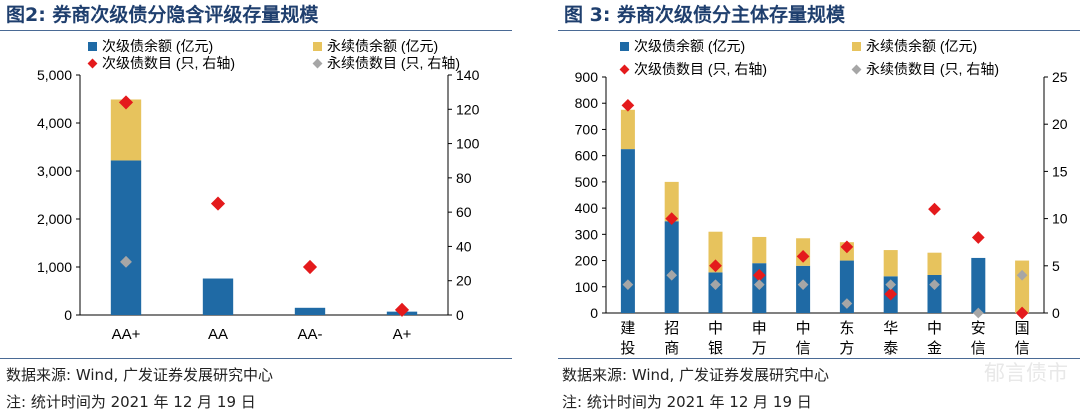 The width and height of the screenshot is (1080, 419). I want to click on left-ytick-label: 2,000, so click(54, 219).